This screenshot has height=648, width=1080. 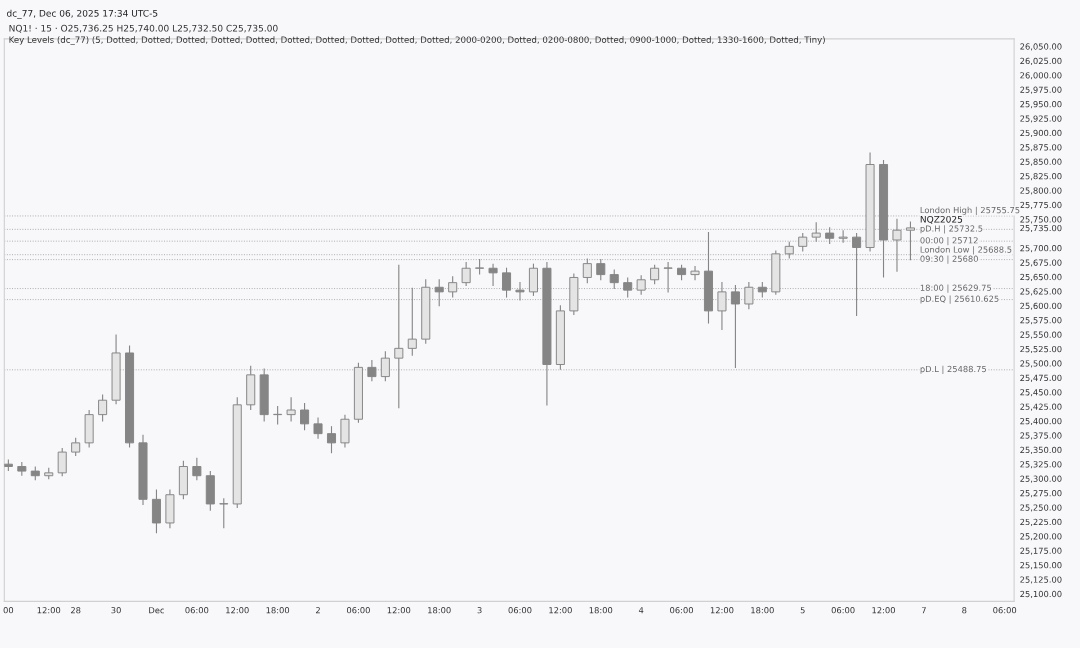 What do you see at coordinates (1041, 594) in the screenshot?
I see `y-tick-label: 25,100.00` at bounding box center [1041, 594].